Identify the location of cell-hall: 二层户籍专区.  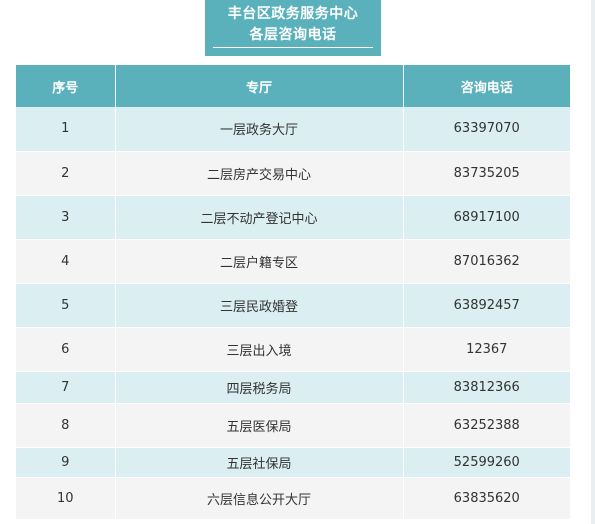
(259, 261).